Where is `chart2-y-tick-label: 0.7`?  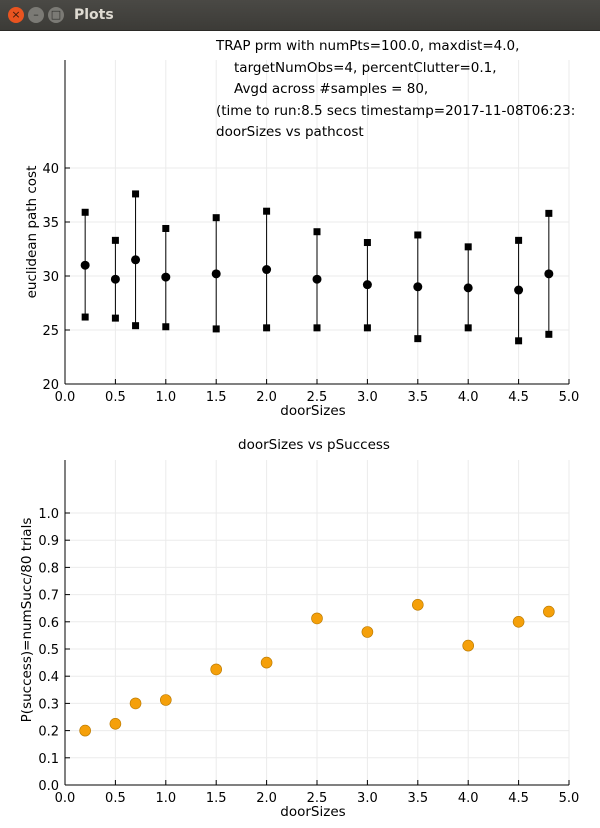 chart2-y-tick-label: 0.7 is located at coordinates (48, 596).